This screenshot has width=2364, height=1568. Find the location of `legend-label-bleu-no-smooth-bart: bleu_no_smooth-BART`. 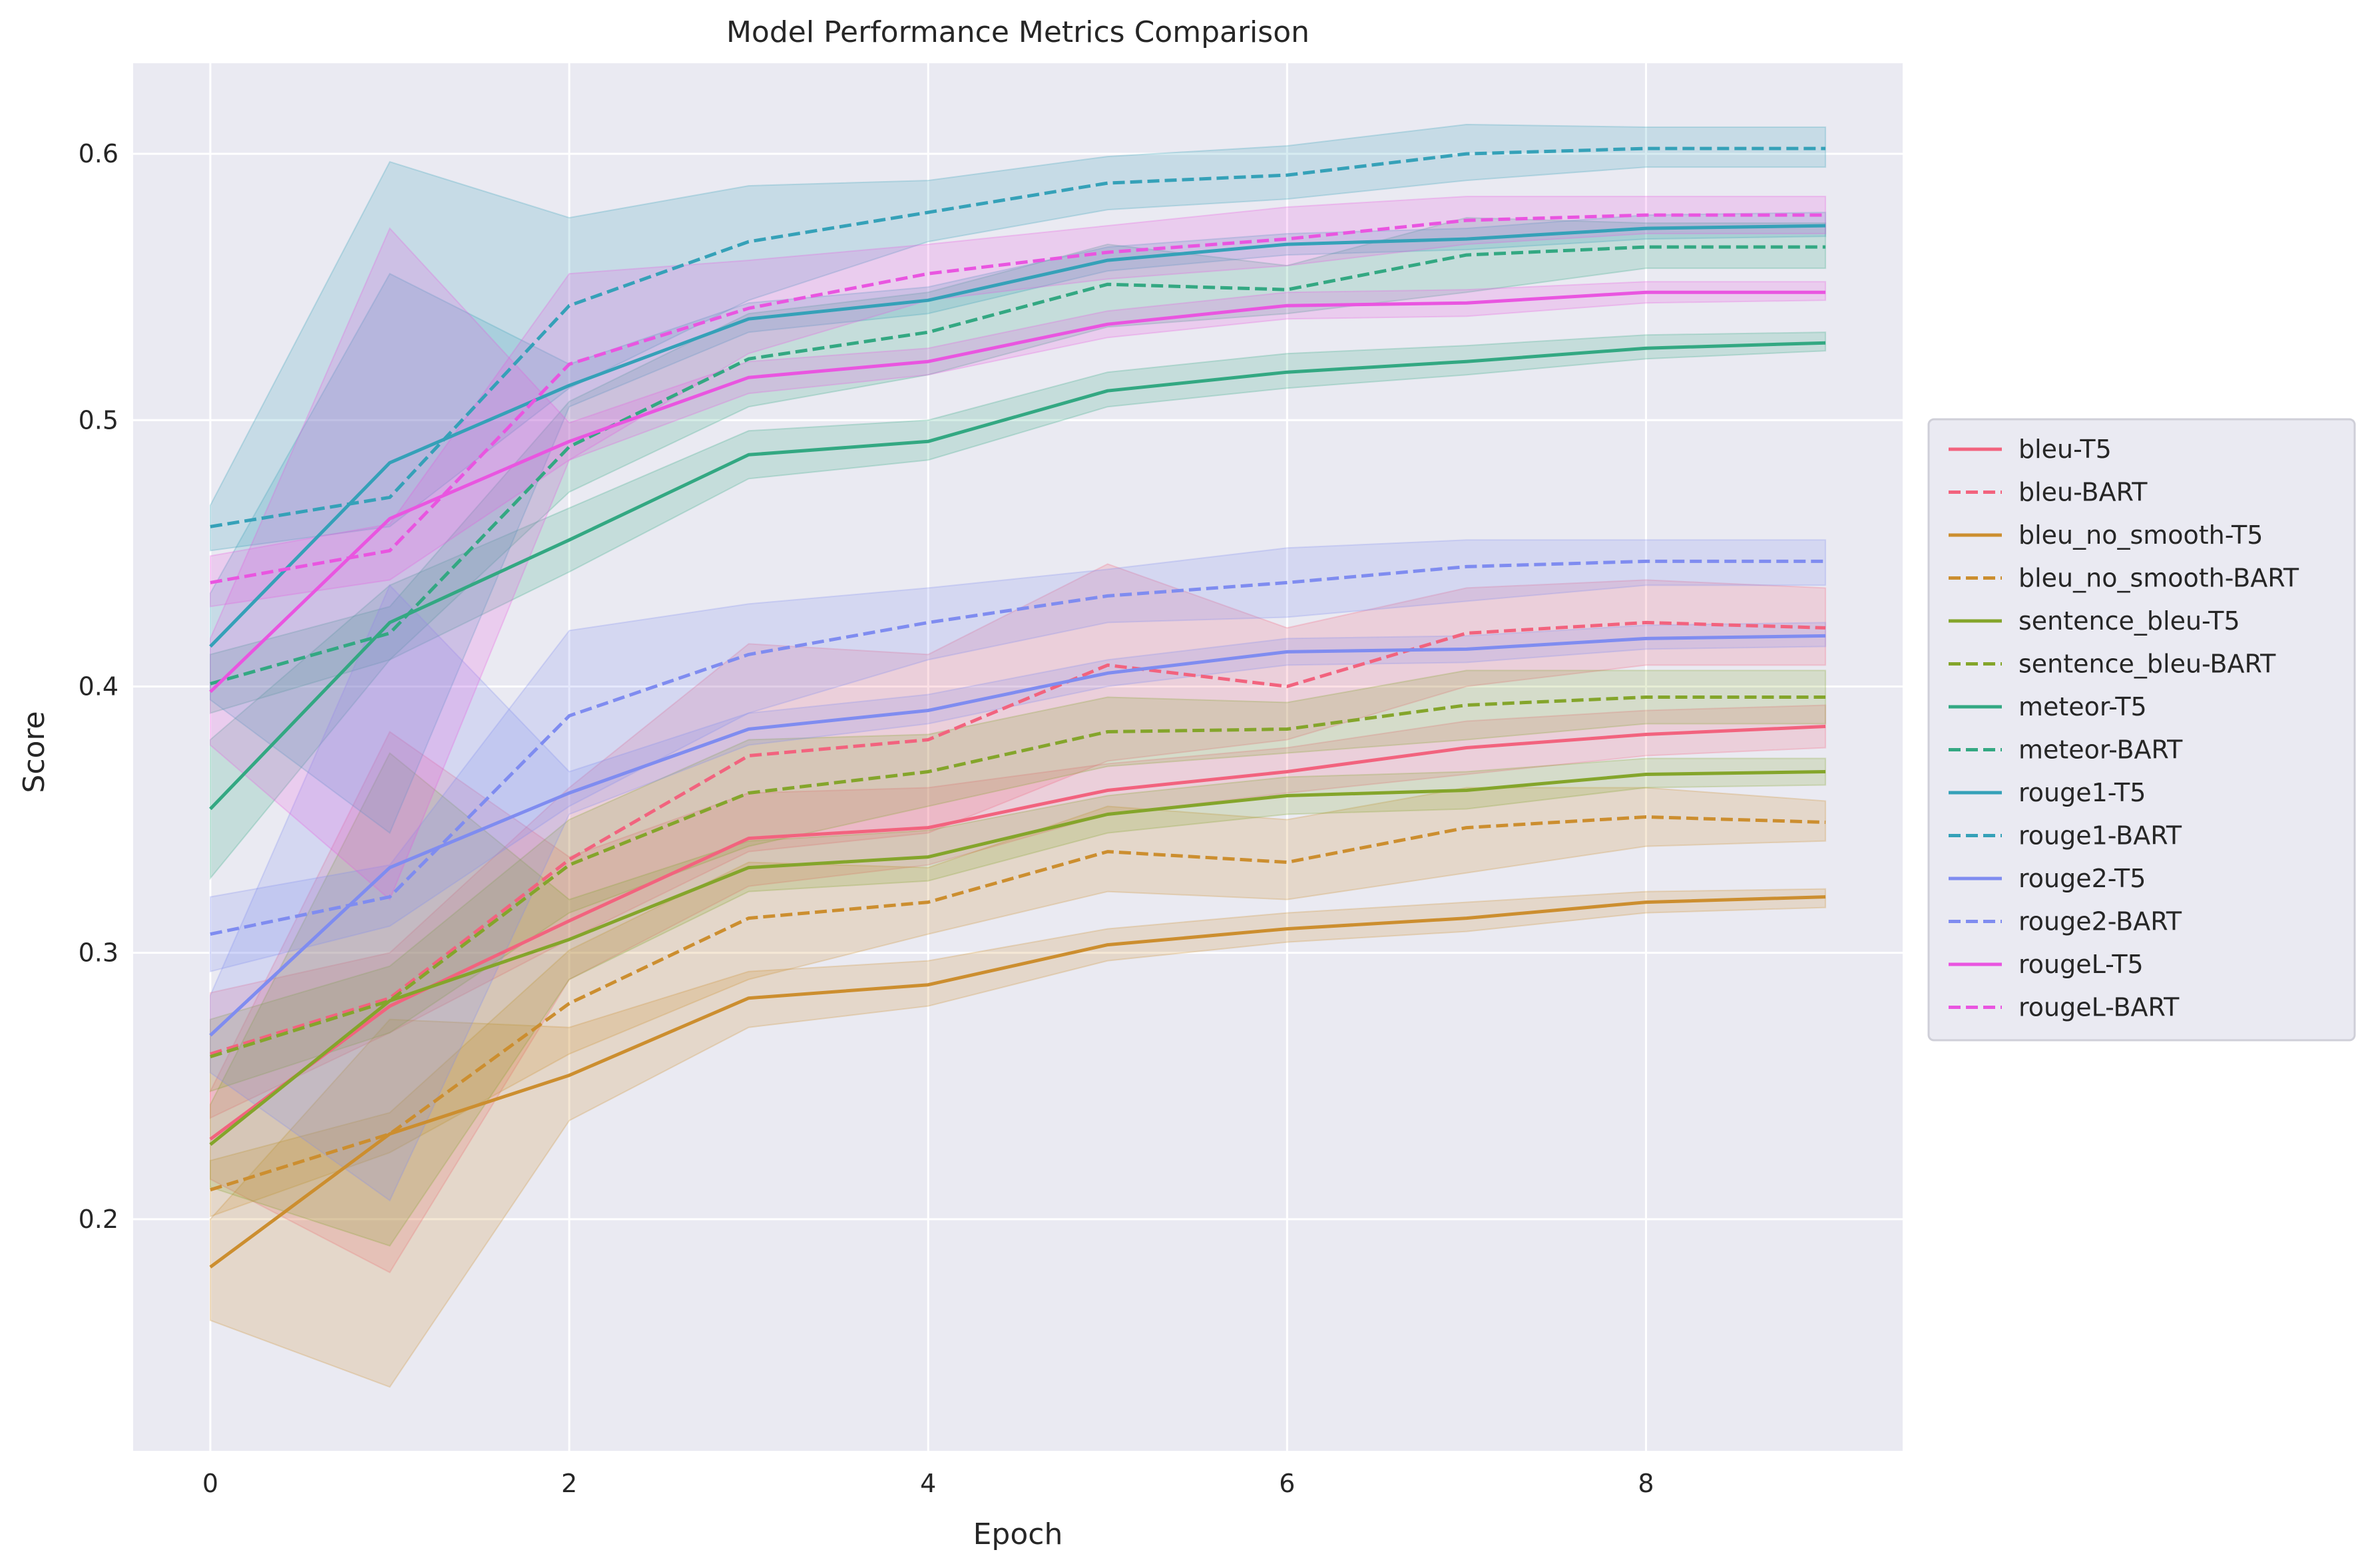

legend-label-bleu-no-smooth-bart: bleu_no_smooth-BART is located at coordinates (2158, 578).